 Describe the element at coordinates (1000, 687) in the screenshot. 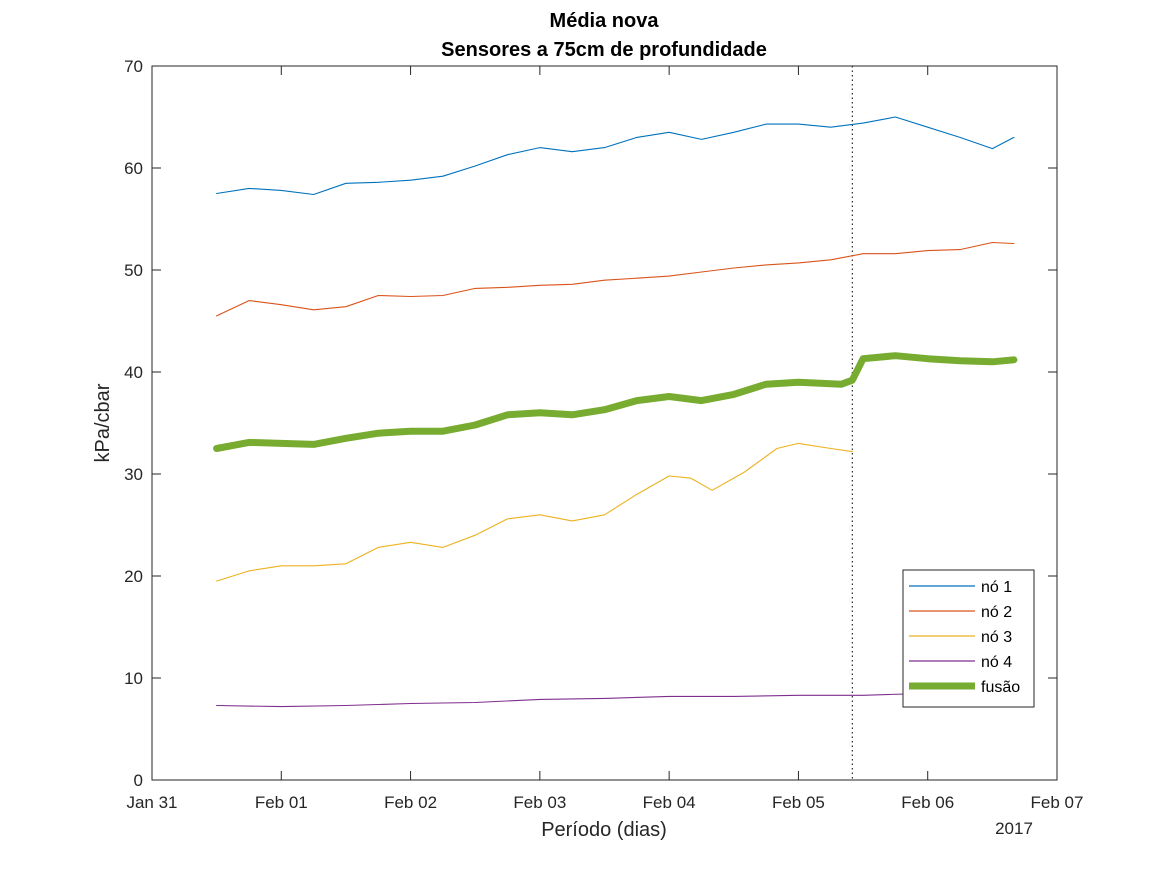

I see `legend-label-5: fusão` at that location.